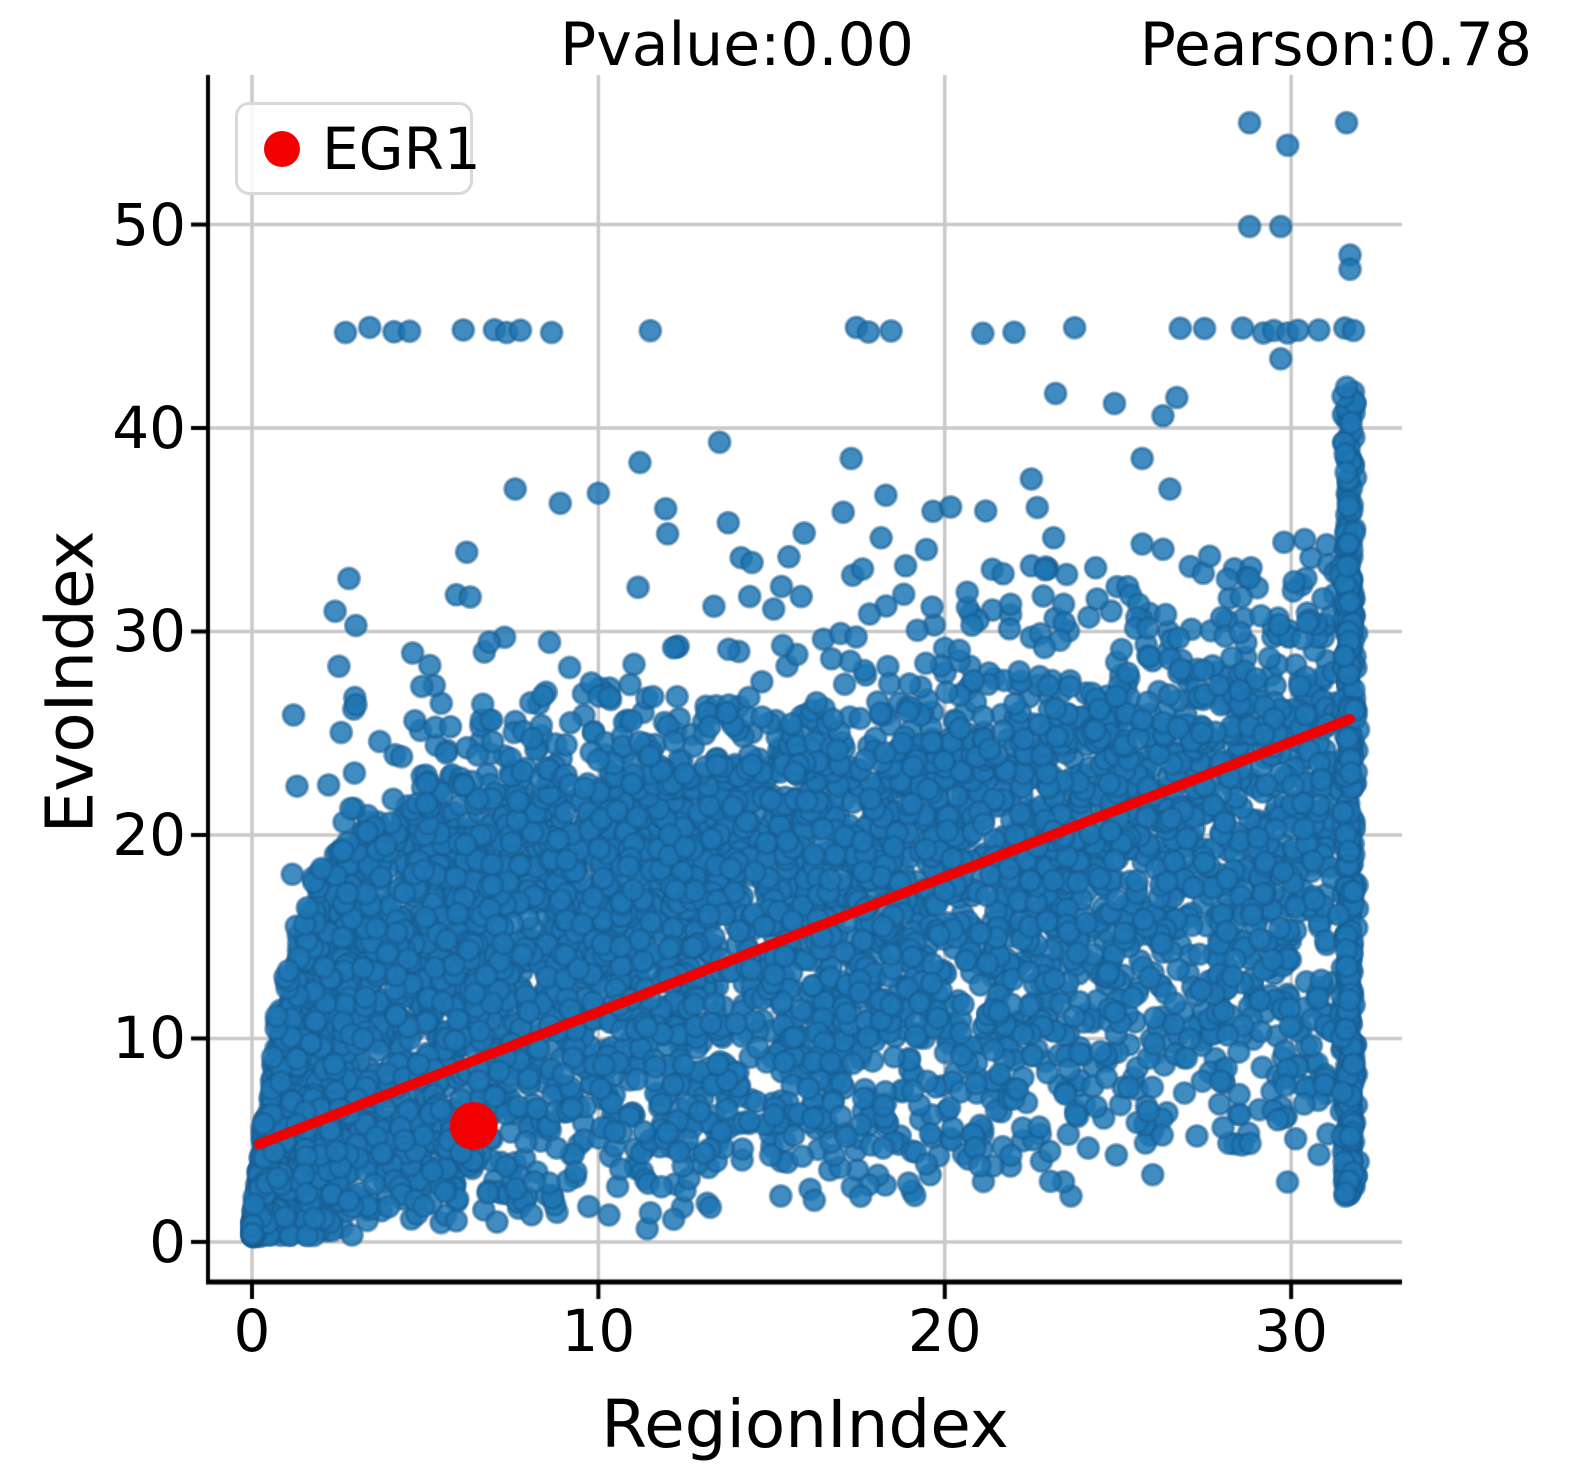 The image size is (1574, 1472). What do you see at coordinates (149, 224) in the screenshot?
I see `y-tick-label-50: 50` at bounding box center [149, 224].